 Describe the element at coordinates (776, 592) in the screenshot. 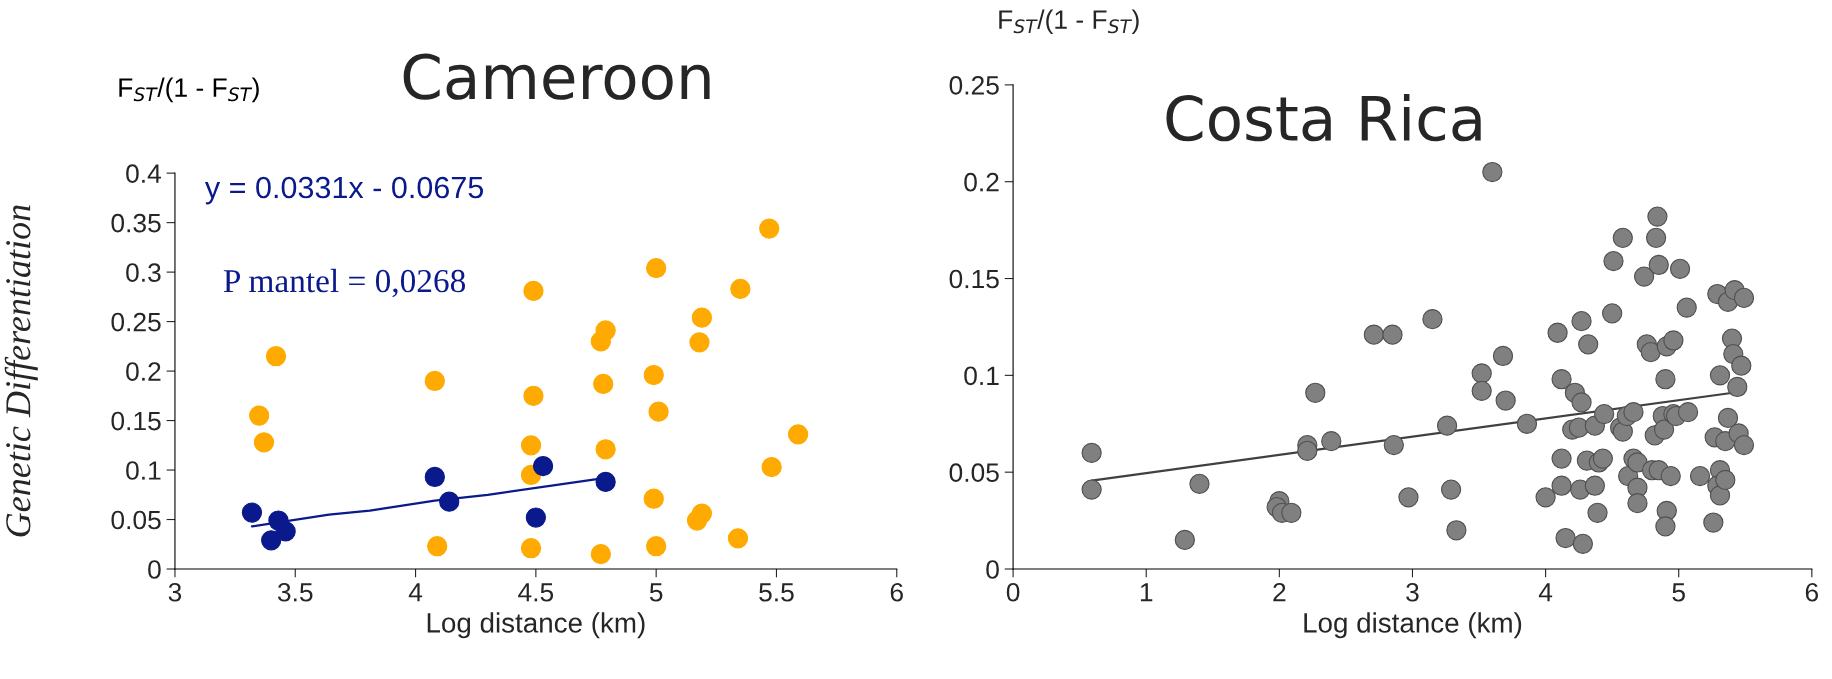

I see `x-tick-label: 5.5` at that location.